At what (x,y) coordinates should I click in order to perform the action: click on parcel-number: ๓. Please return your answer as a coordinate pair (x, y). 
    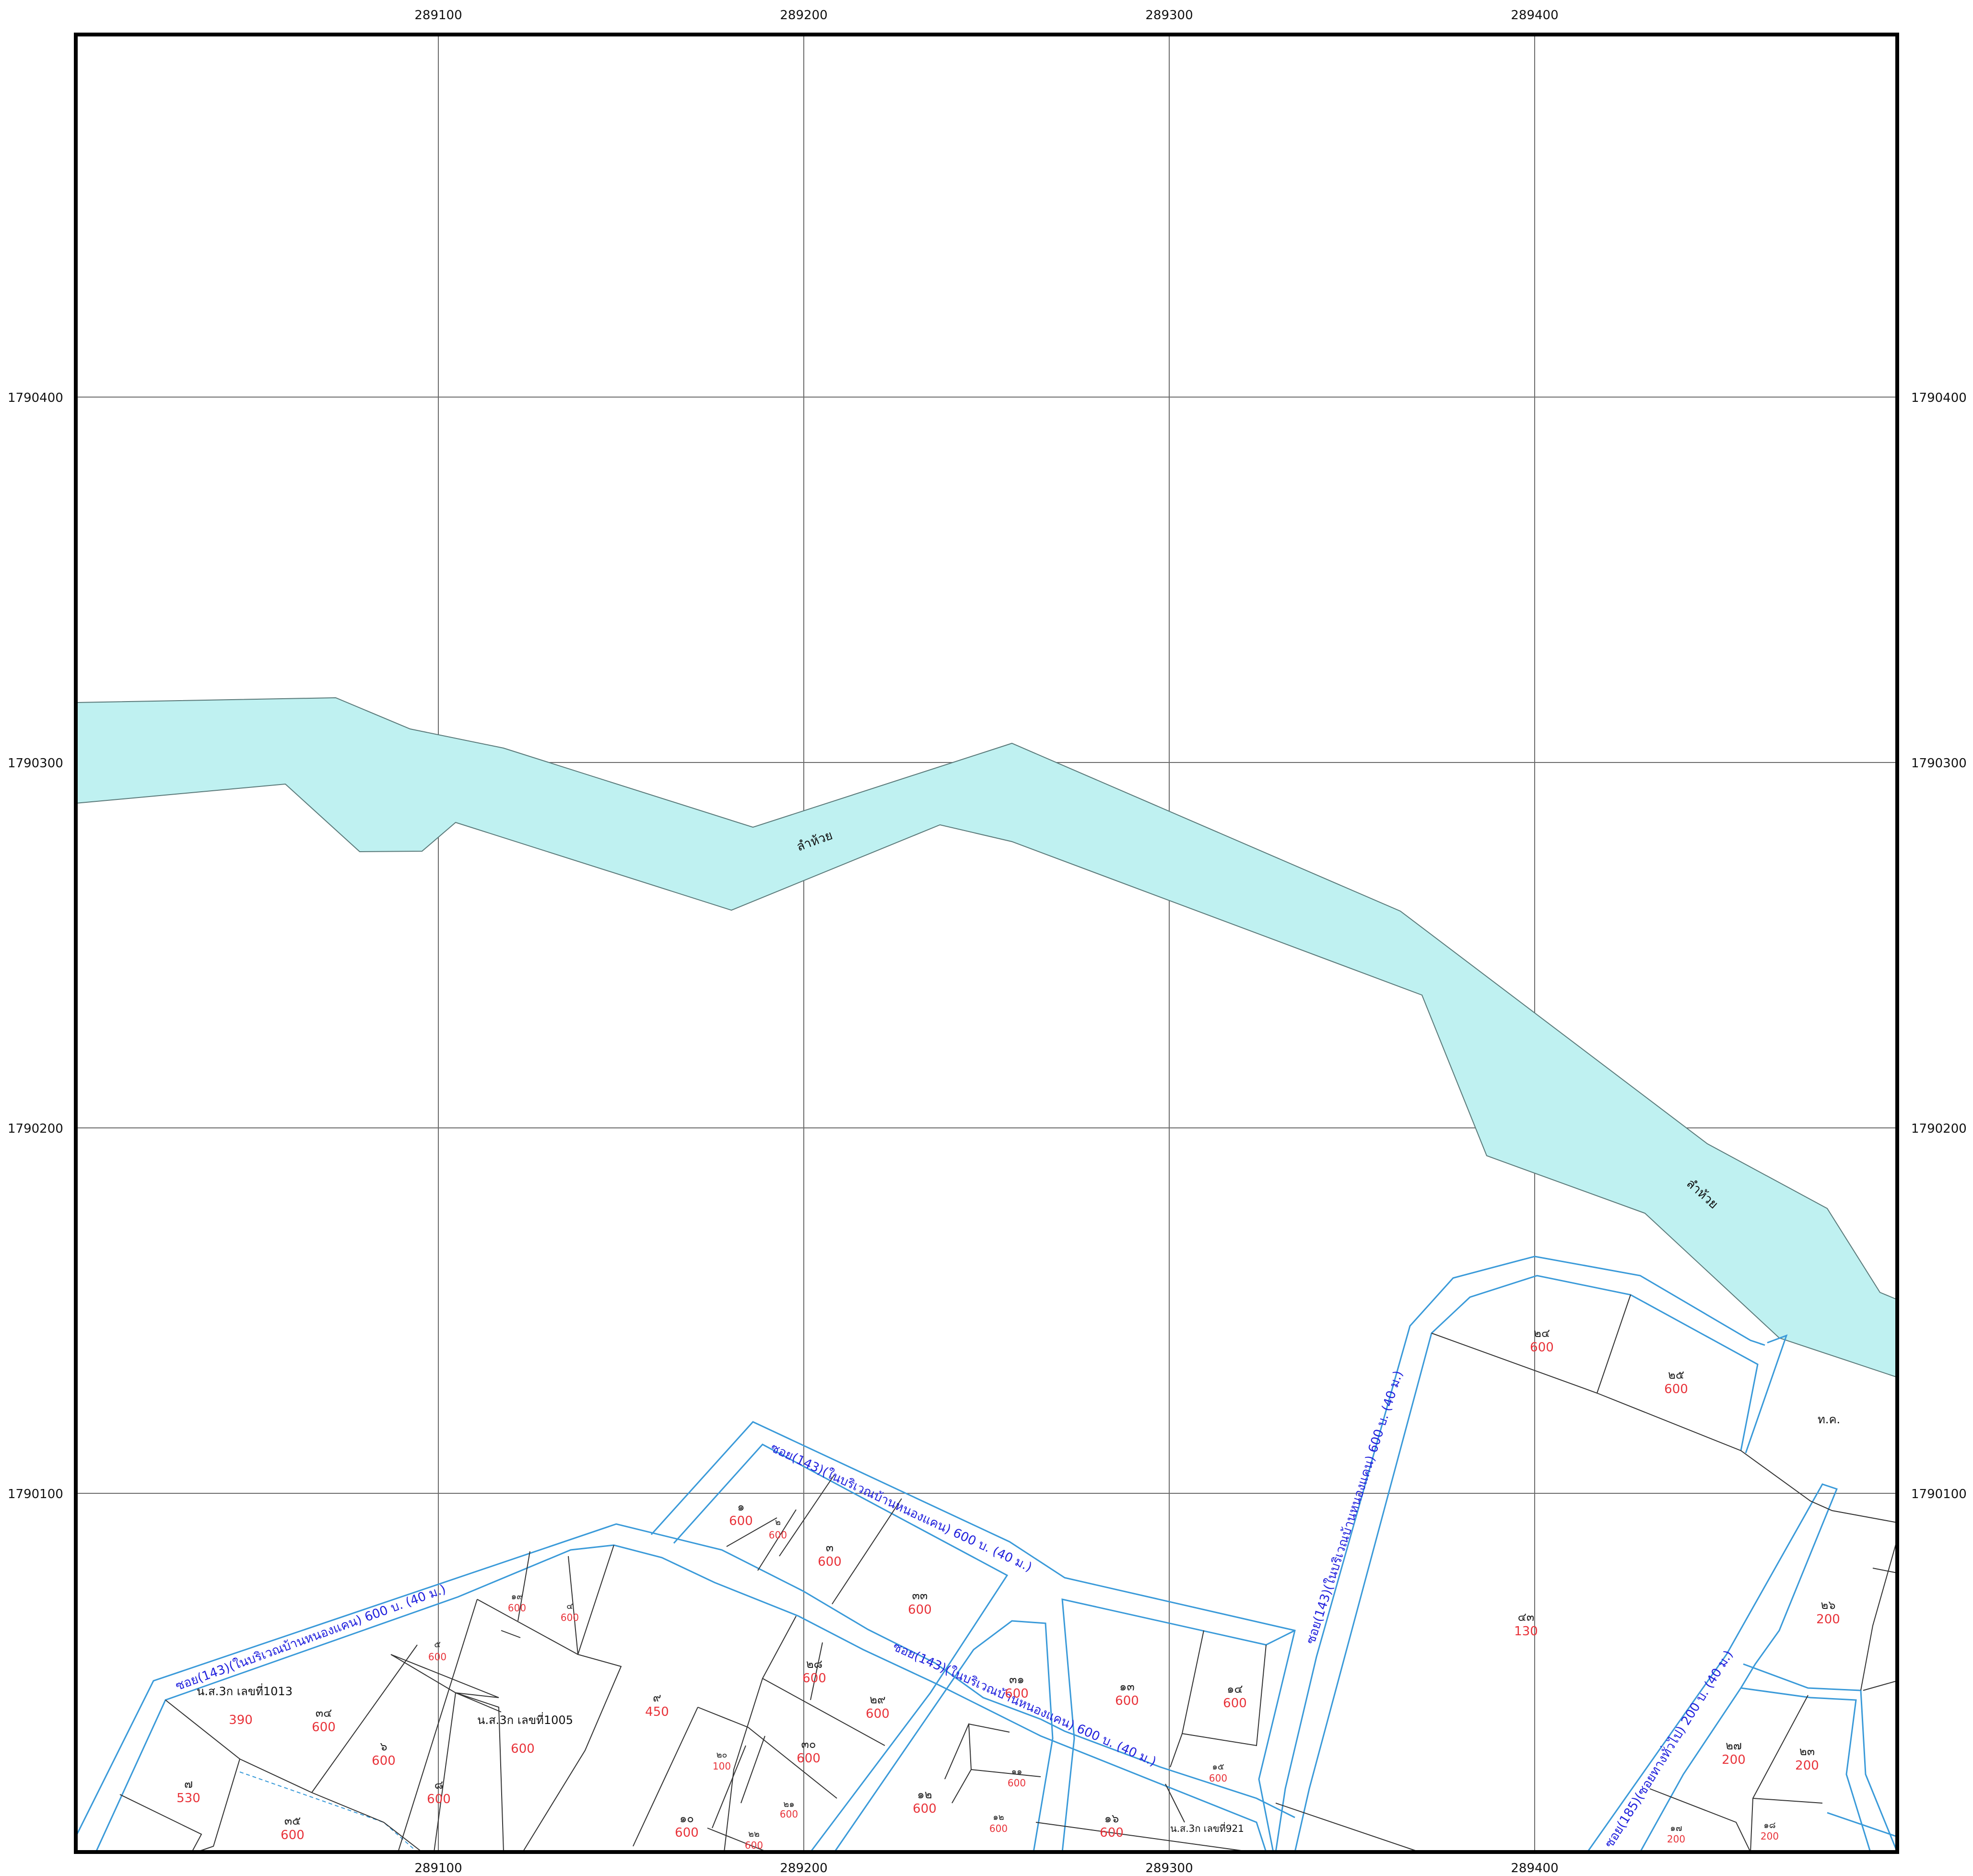
    Looking at the image, I should click on (830, 1547).